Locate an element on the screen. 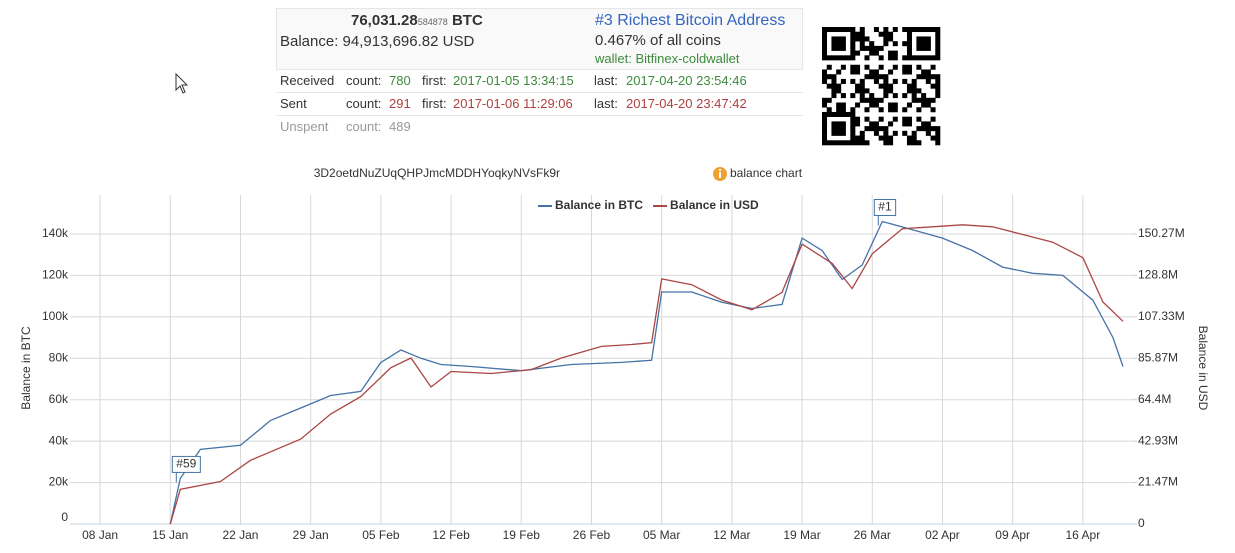 This screenshot has width=1235, height=553. wallet-name: wallet: Bitfinex-coldwallet is located at coordinates (667, 58).